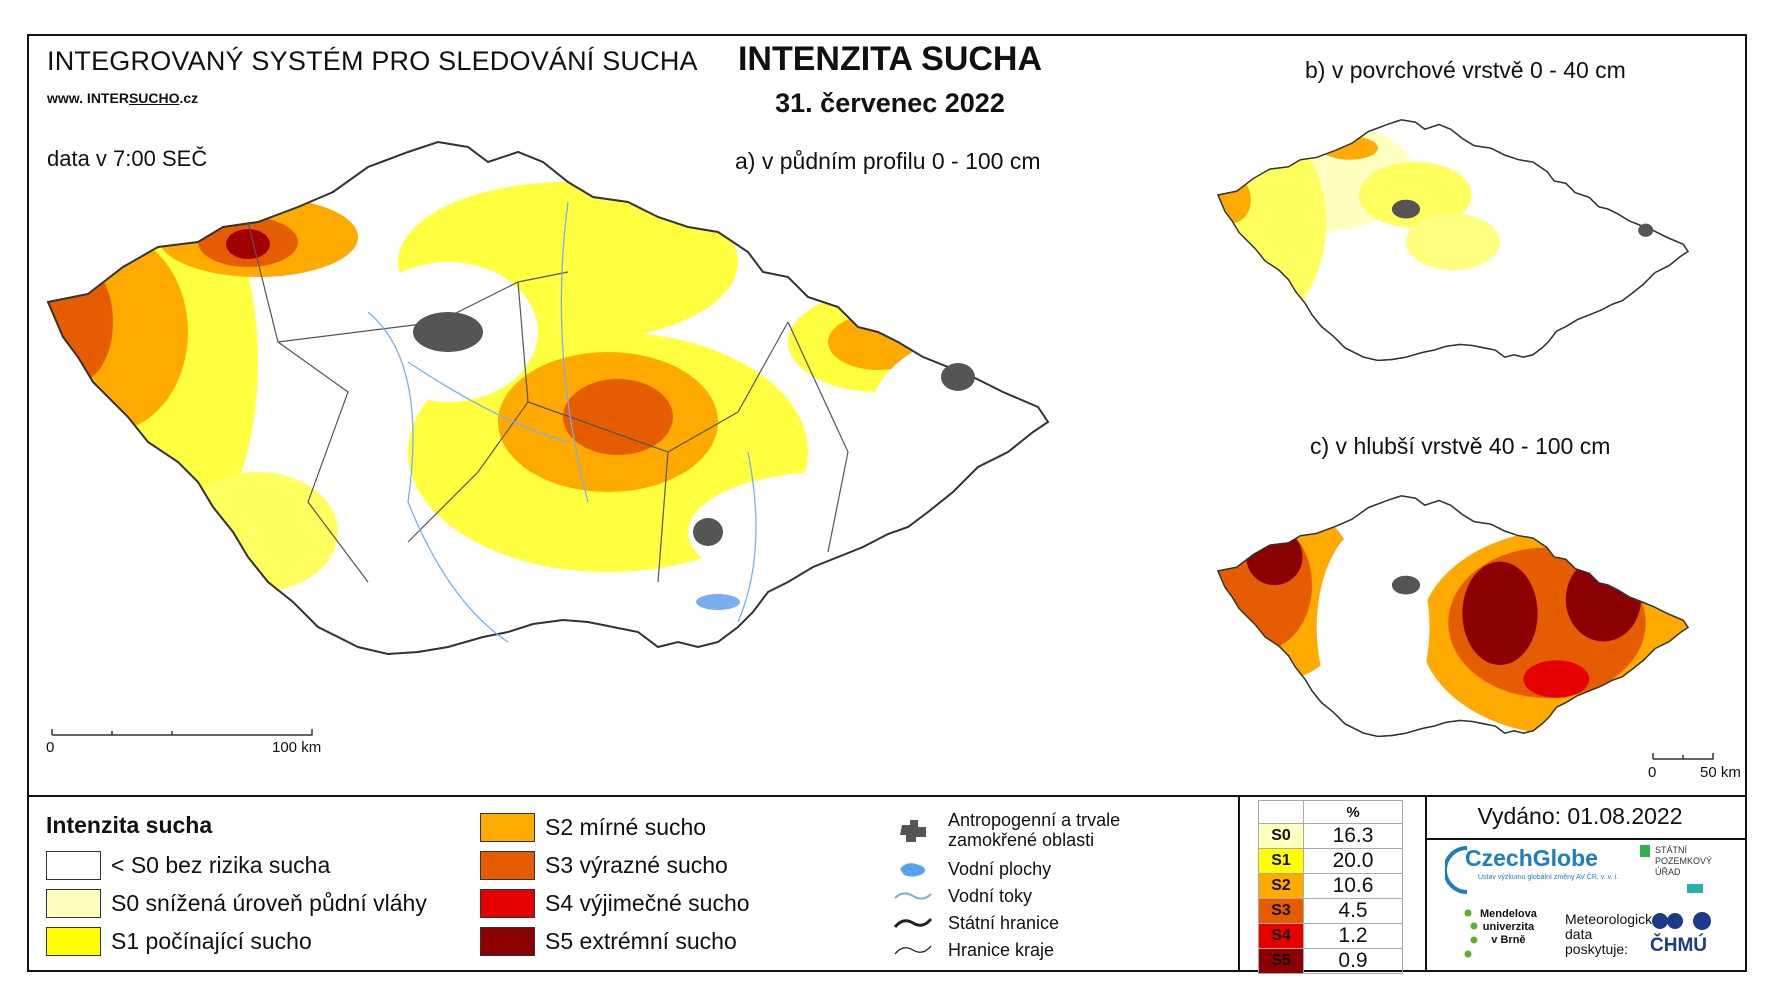 Image resolution: width=1772 pixels, height=1003 pixels. I want to click on legend-label: S4 výjimečné sucho, so click(647, 902).